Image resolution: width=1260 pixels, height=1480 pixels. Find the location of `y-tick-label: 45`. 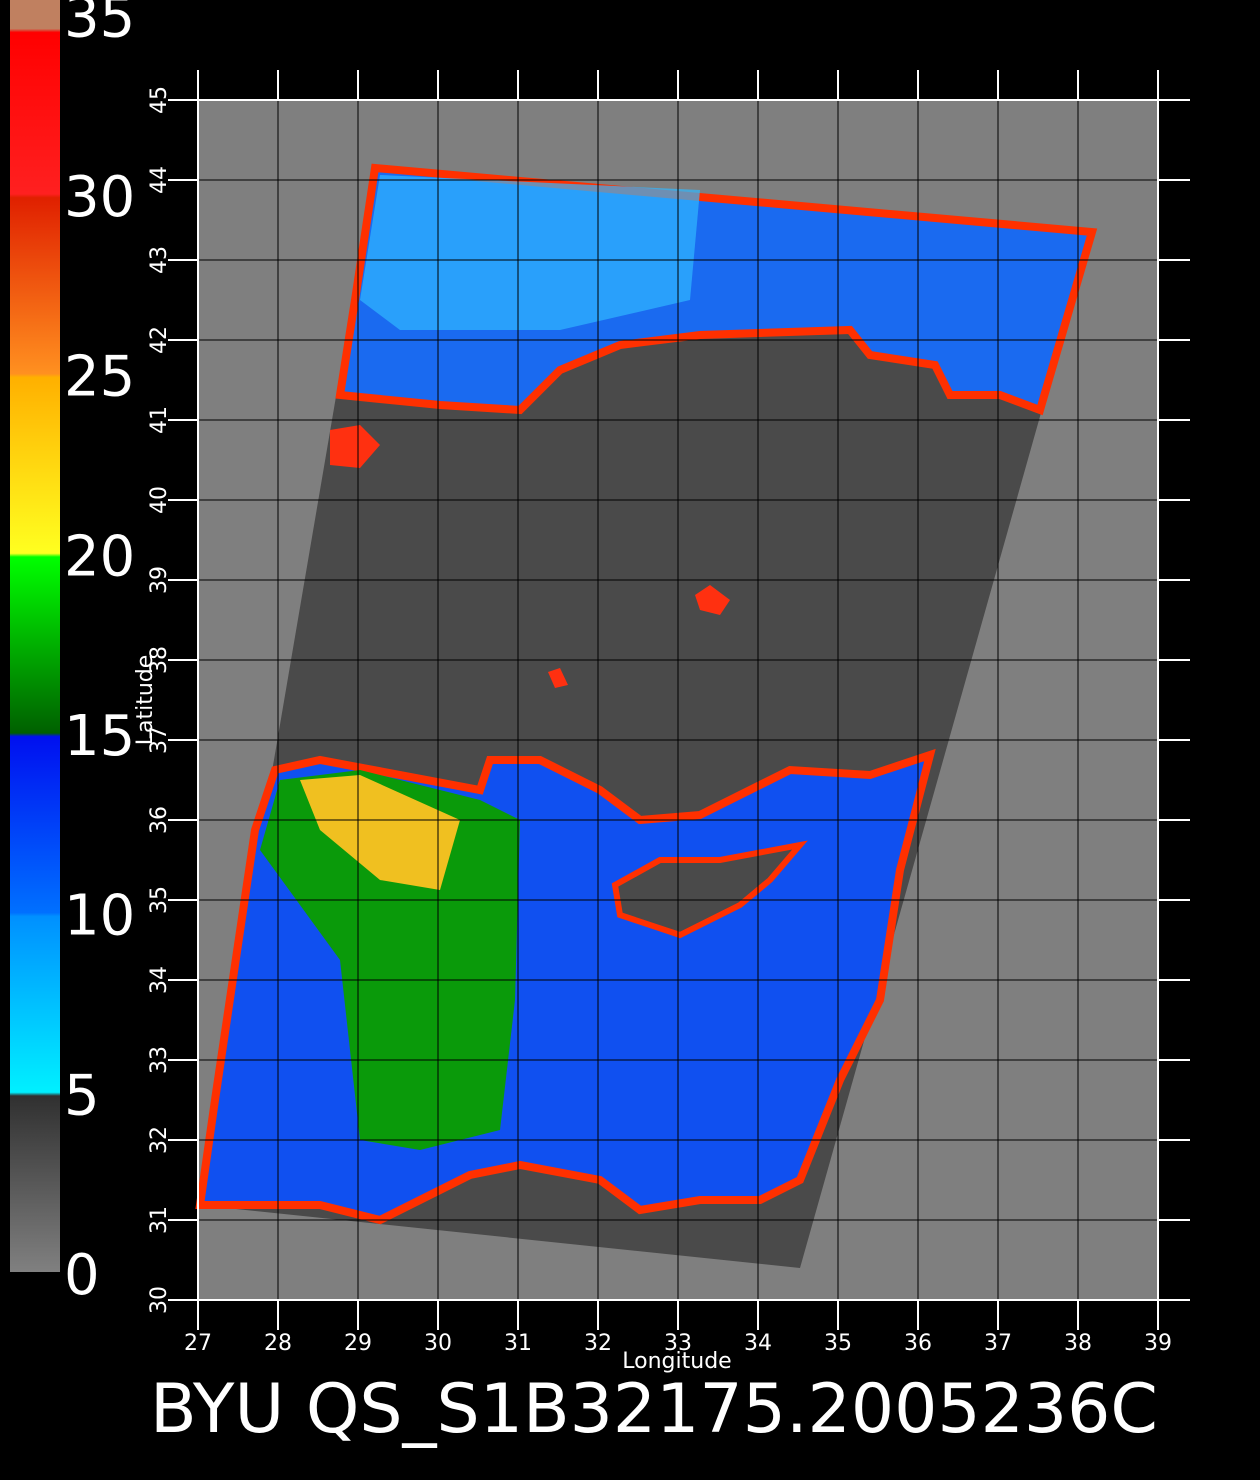

y-tick-label: 45 is located at coordinates (159, 100).